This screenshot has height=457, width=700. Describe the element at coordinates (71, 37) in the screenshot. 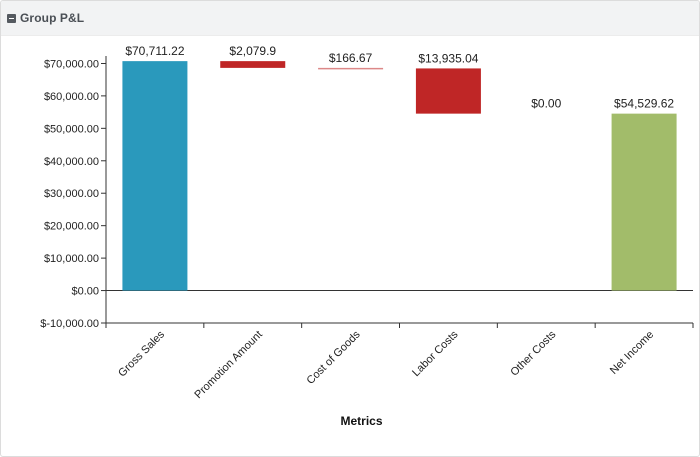

I see `y-tick-label: $80,000.00` at that location.